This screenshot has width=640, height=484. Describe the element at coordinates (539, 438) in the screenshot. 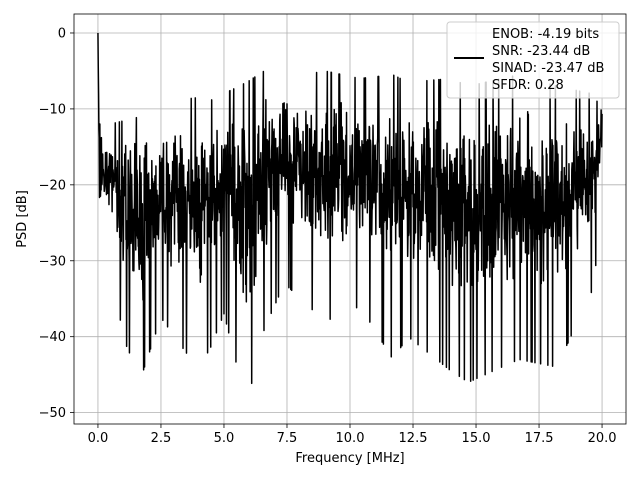

I see `x-tick-label: 17.5` at that location.